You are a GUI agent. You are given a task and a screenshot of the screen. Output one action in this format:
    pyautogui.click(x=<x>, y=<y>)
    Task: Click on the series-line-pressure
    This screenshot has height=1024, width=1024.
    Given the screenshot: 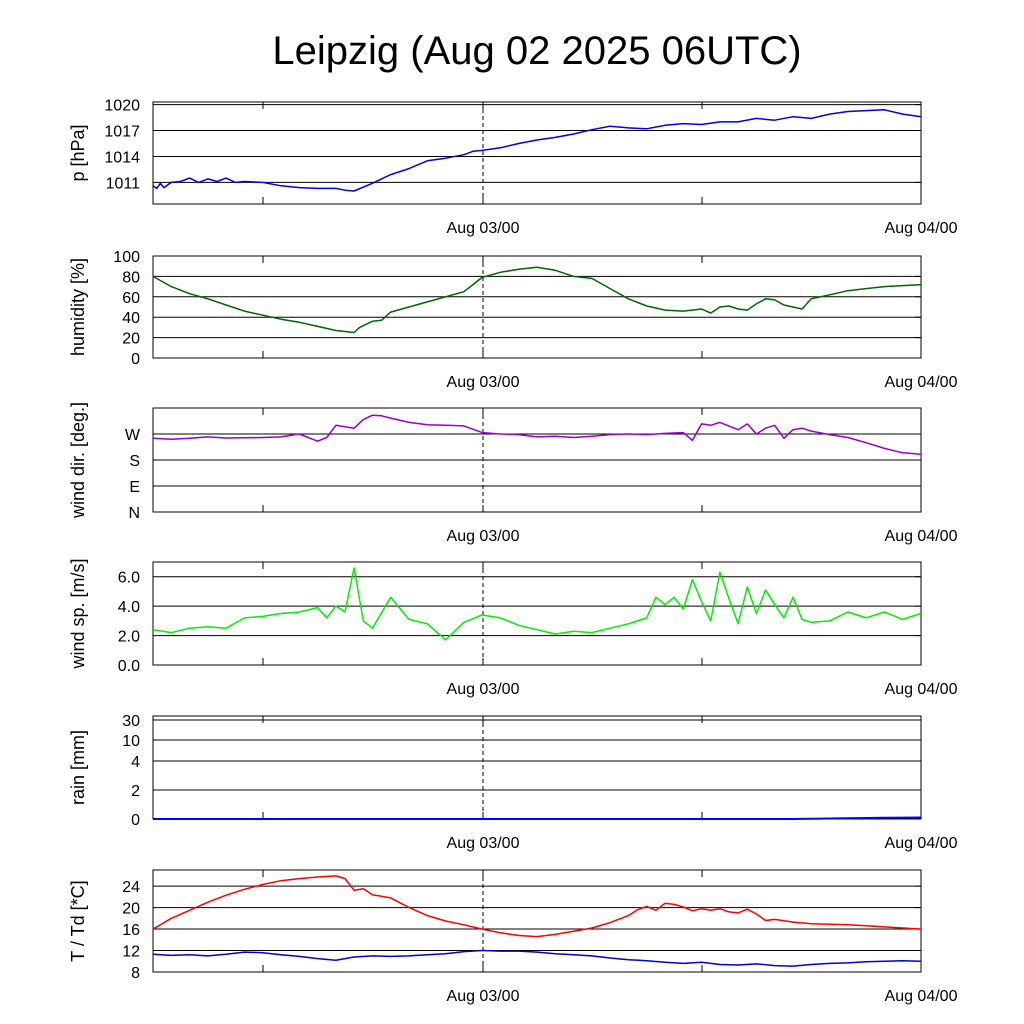 What is the action you would take?
    pyautogui.click(x=537, y=150)
    